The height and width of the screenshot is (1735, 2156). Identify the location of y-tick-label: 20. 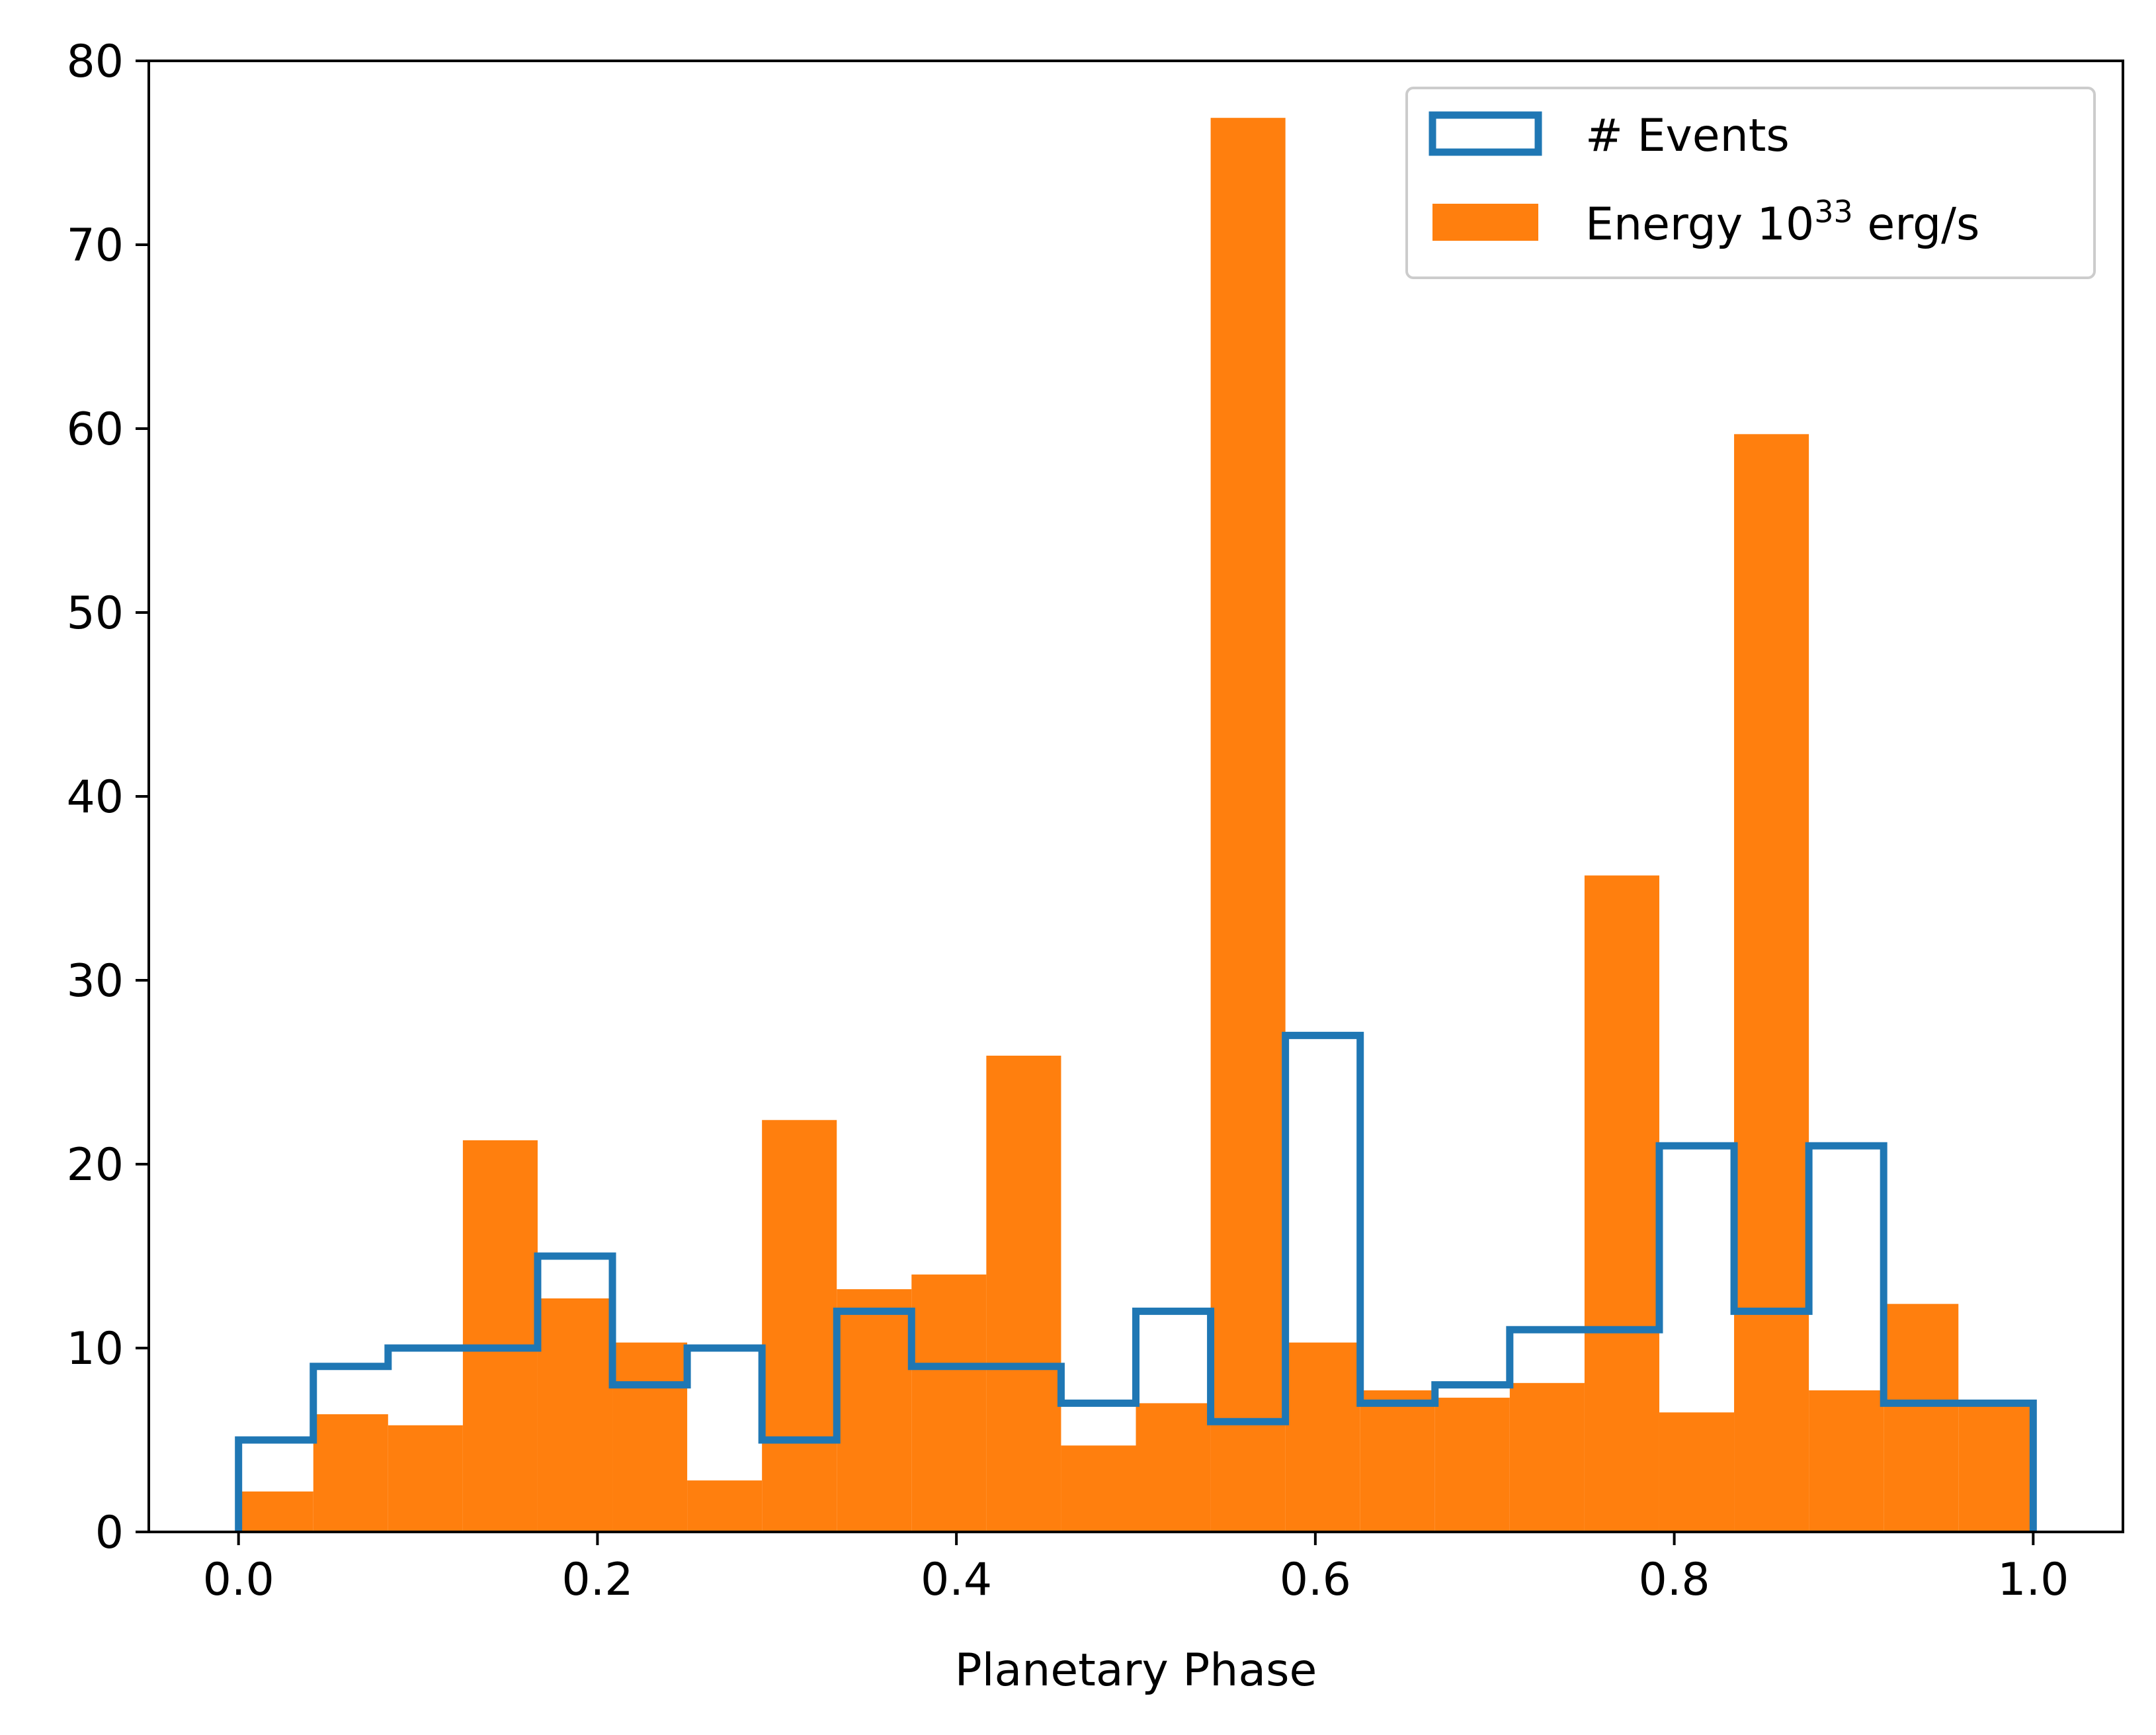
(95, 1165).